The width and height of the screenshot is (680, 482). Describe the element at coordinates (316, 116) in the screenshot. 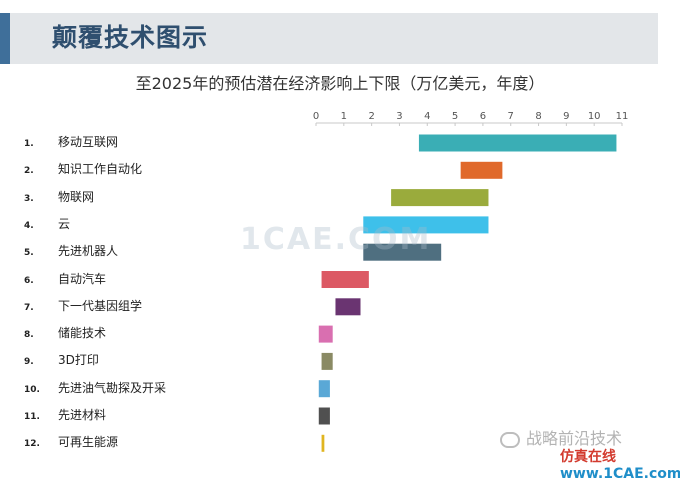

I see `x-tick-label: 0` at that location.